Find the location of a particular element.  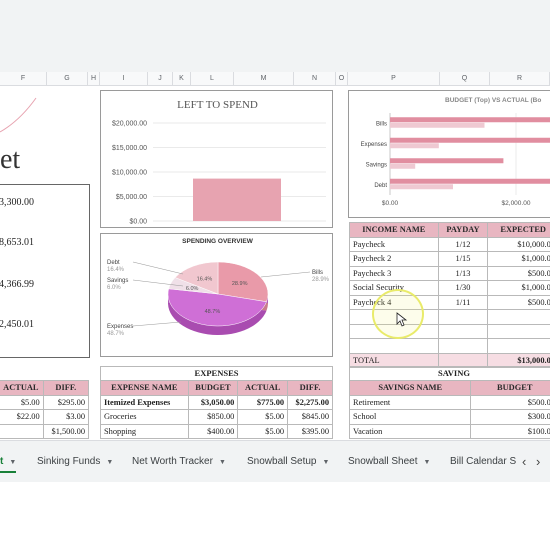

sheet-tab: Sinking Funds ▼ is located at coordinates (75, 462).